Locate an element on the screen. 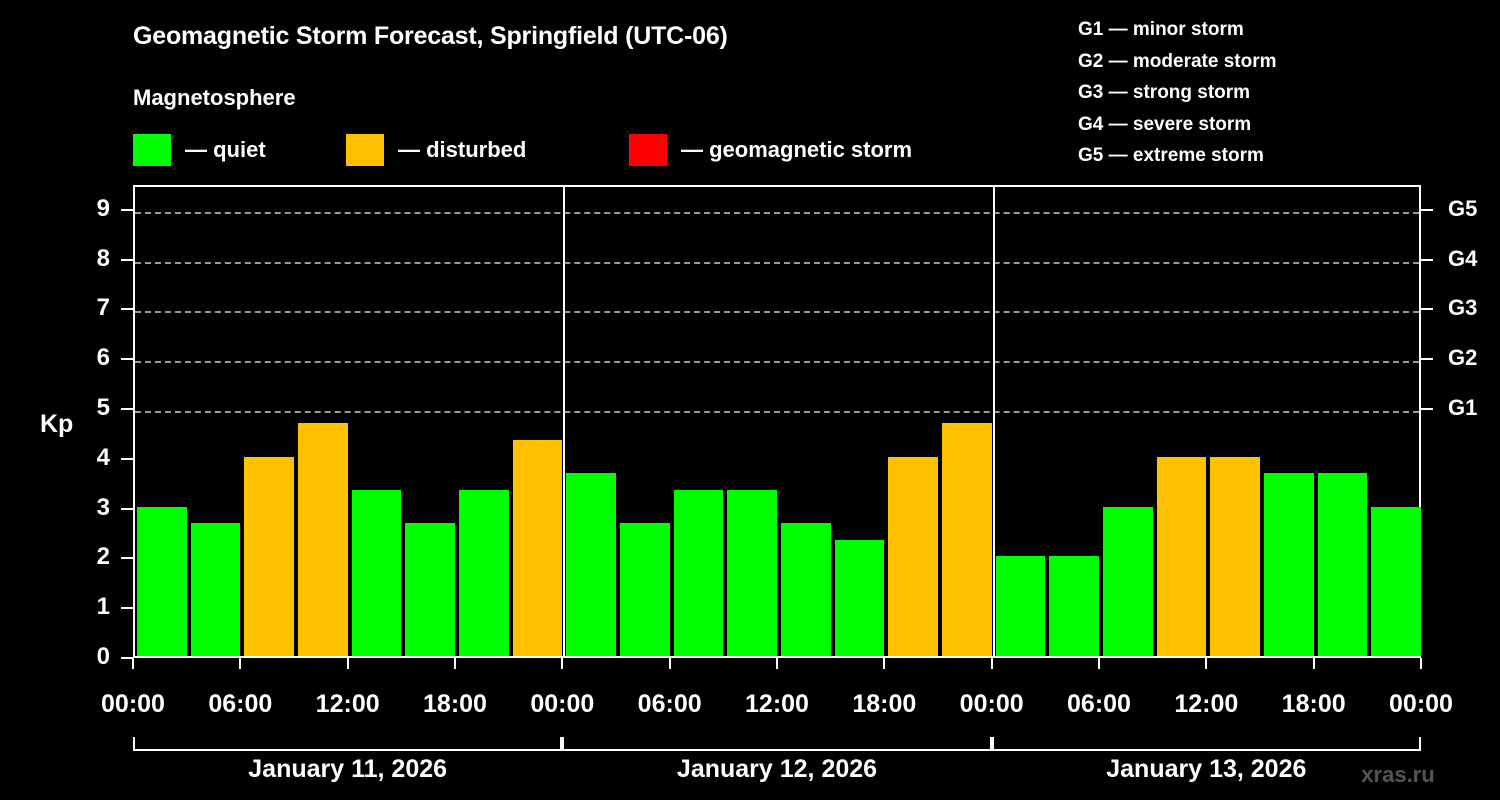  day-label: January 13, 2026 is located at coordinates (1206, 769).